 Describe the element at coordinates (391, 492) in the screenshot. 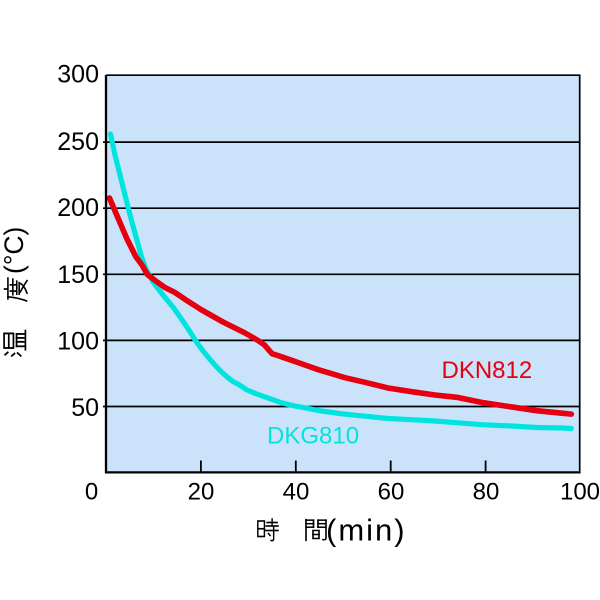

I see `svg-text: 60` at that location.